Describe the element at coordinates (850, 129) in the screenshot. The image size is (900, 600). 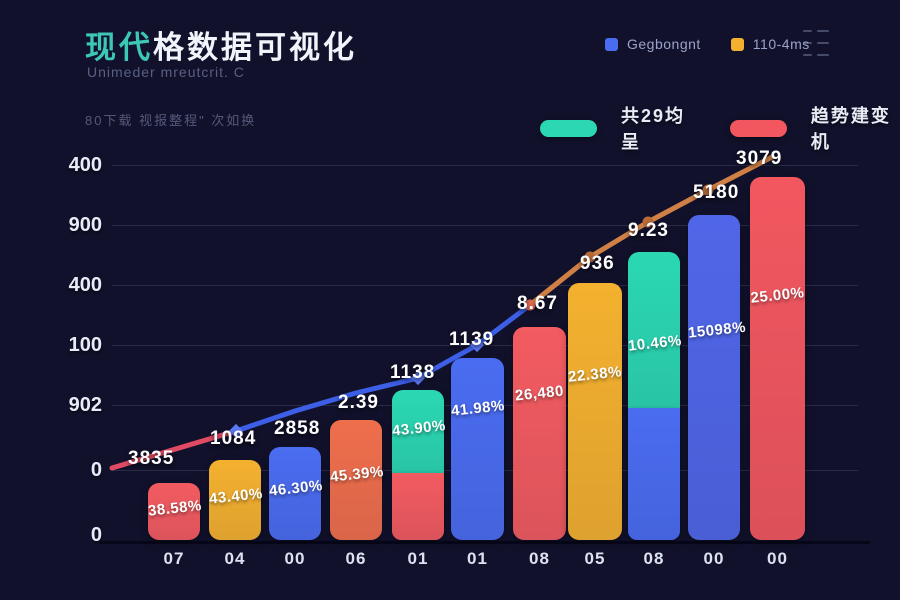
I see `legend-label: 趋势建变机` at that location.